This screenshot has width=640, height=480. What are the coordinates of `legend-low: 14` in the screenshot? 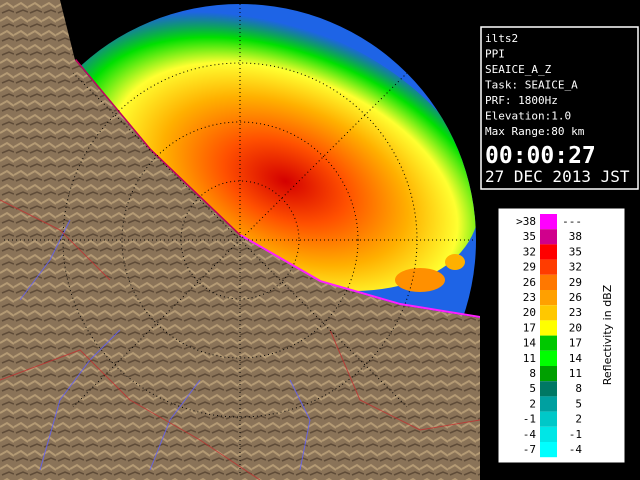 It's located at (530, 343).